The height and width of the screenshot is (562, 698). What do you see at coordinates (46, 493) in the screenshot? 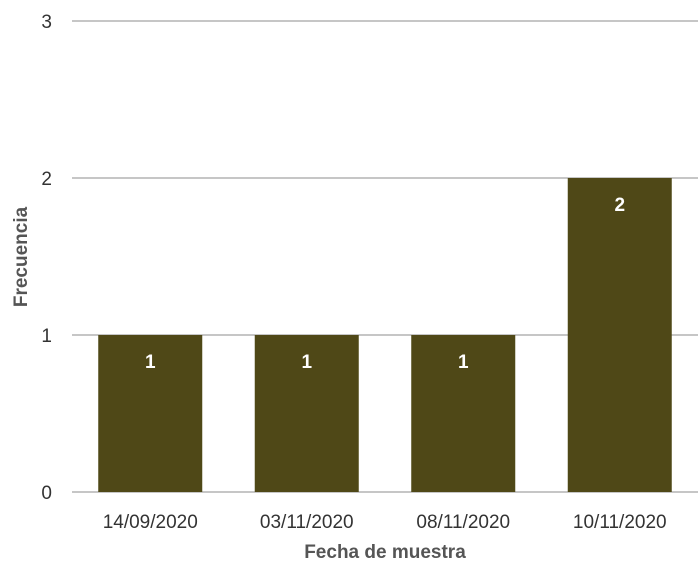
I see `y-tick-label-0: 0` at bounding box center [46, 493].